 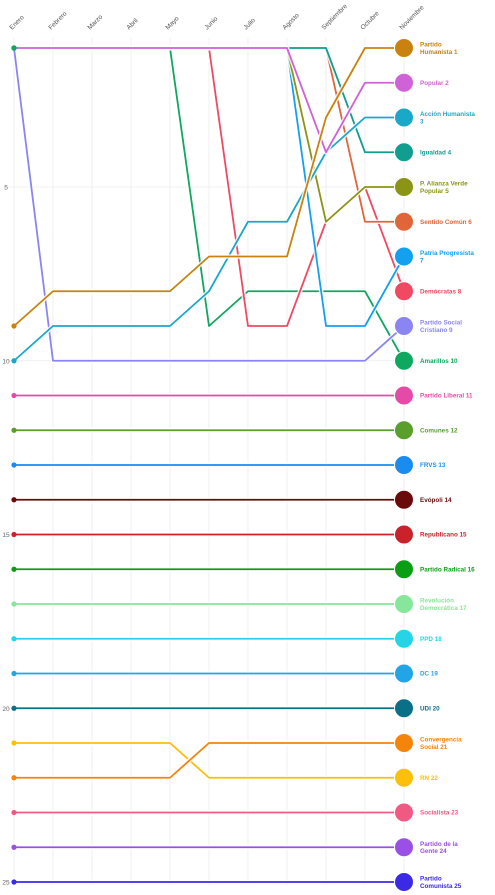 What do you see at coordinates (429, 778) in the screenshot?
I see `series-label-line: RN 22` at bounding box center [429, 778].